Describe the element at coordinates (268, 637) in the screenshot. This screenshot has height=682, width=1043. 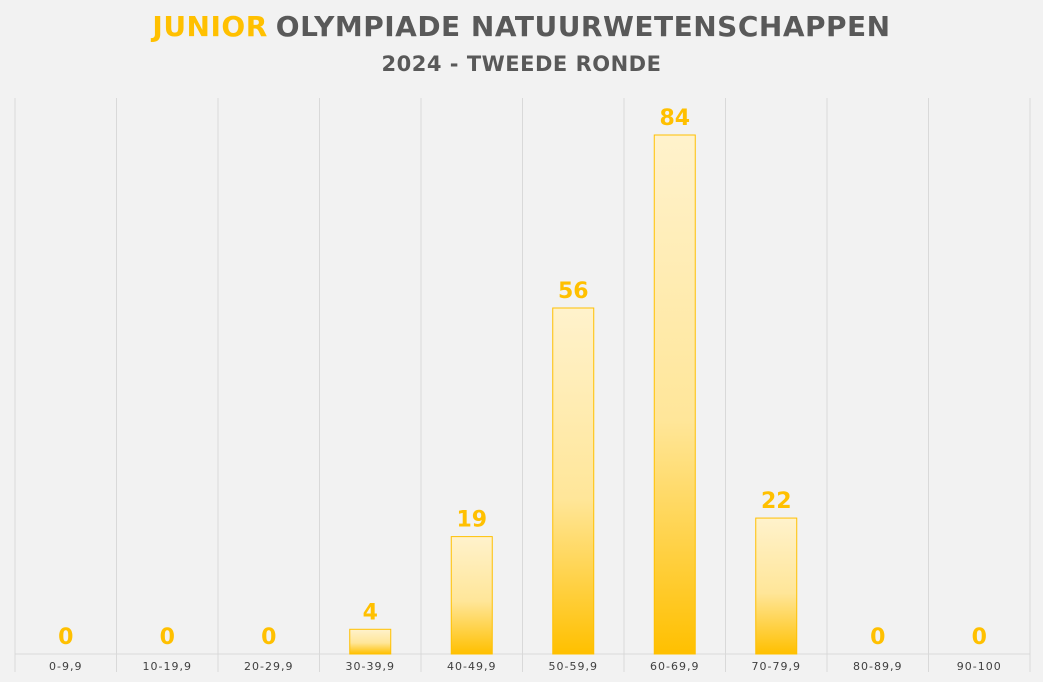
I see `data-label-2: 0` at that location.